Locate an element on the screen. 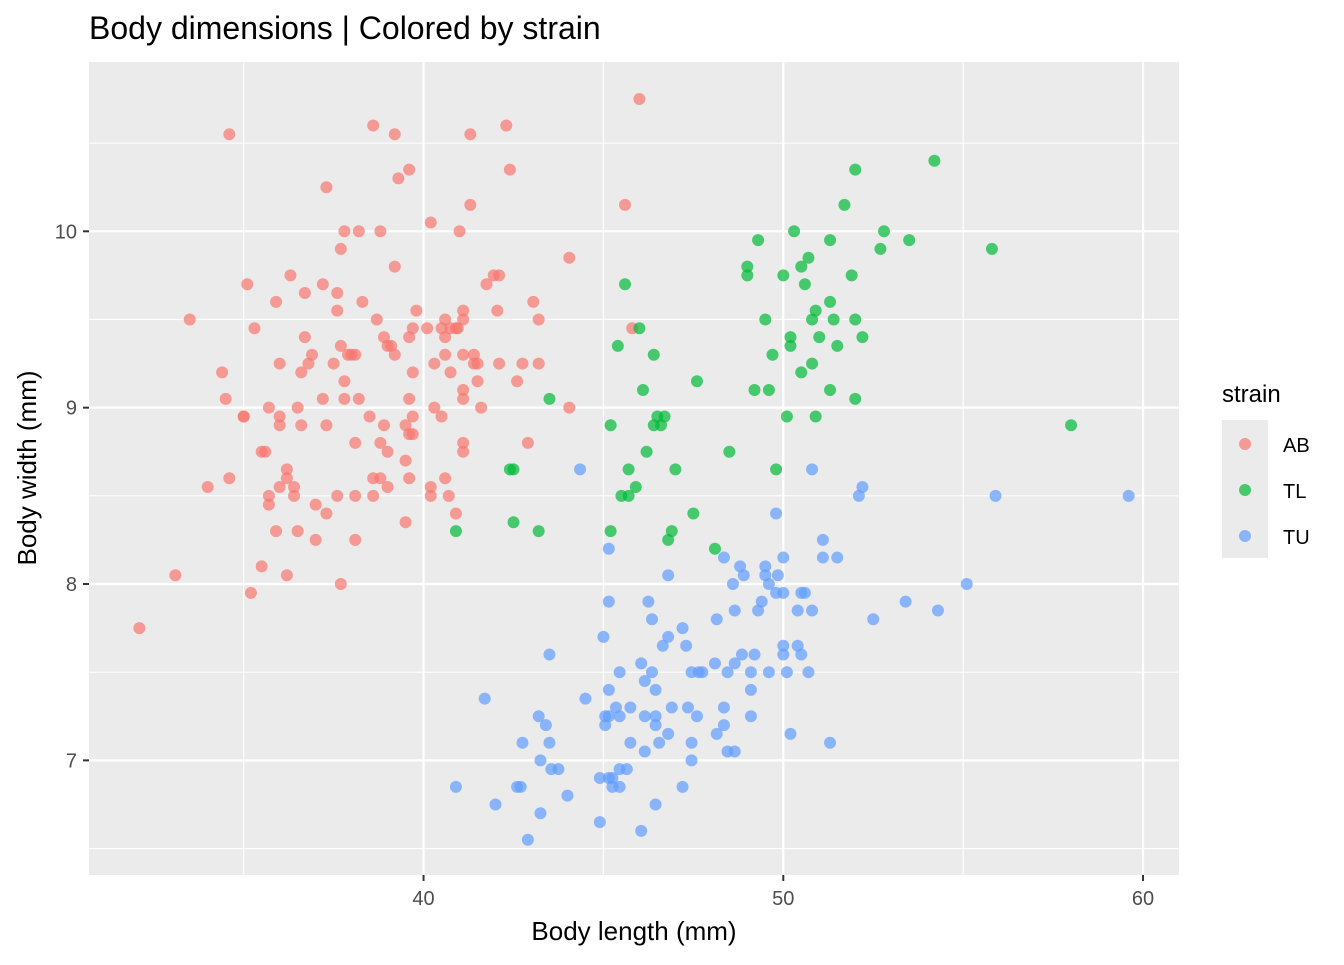  x-axis-ticks: 40 50 60 is located at coordinates (783, 892).